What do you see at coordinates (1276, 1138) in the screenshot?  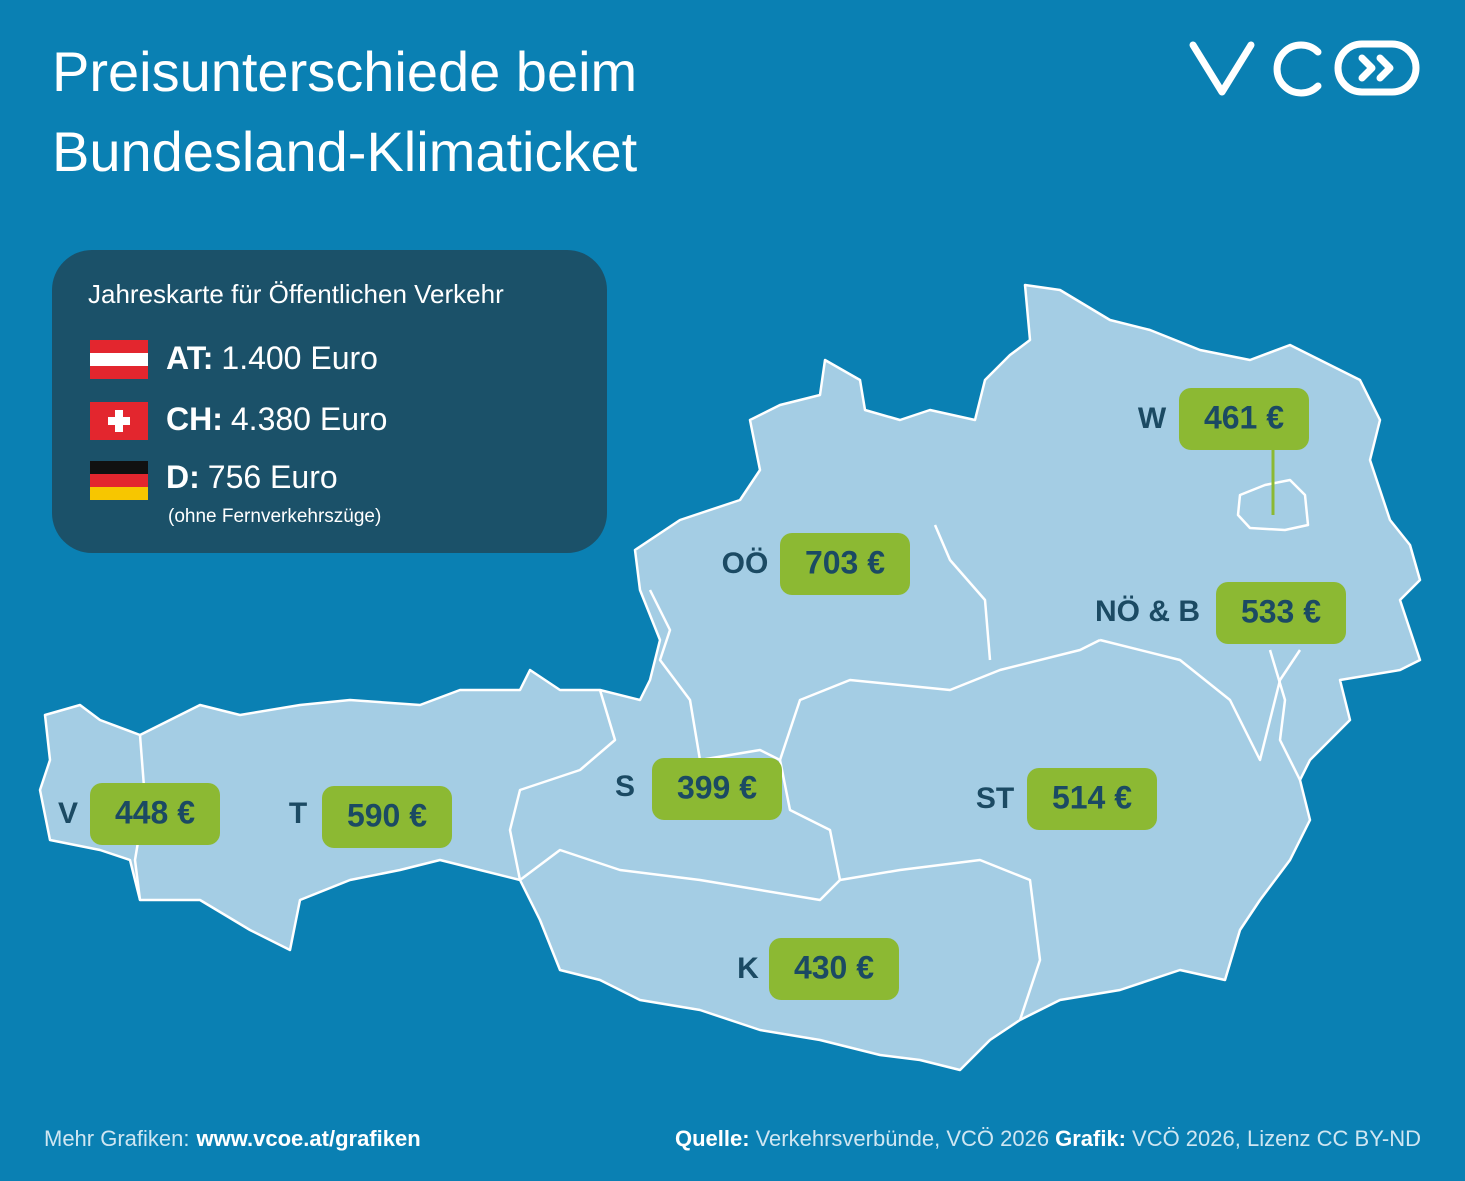 I see `footer-graphic: VCÖ 2026, Lizenz CC BY-ND` at bounding box center [1276, 1138].